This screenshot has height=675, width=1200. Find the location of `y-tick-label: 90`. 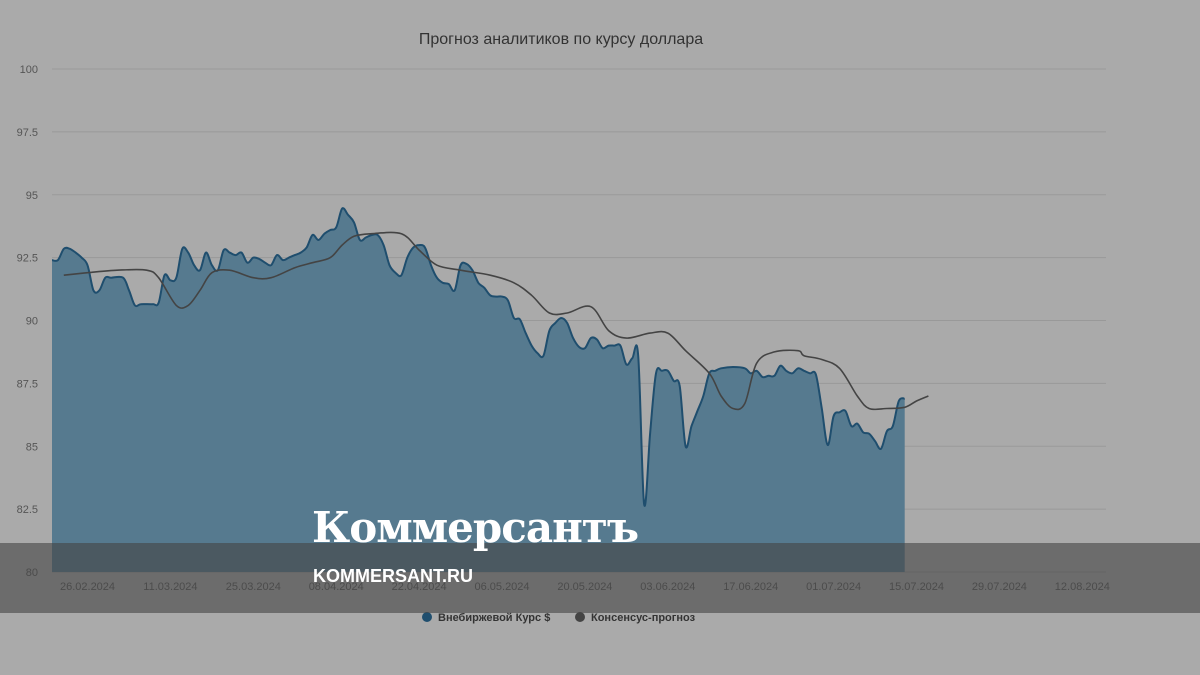

y-tick-label: 90 is located at coordinates (32, 322).